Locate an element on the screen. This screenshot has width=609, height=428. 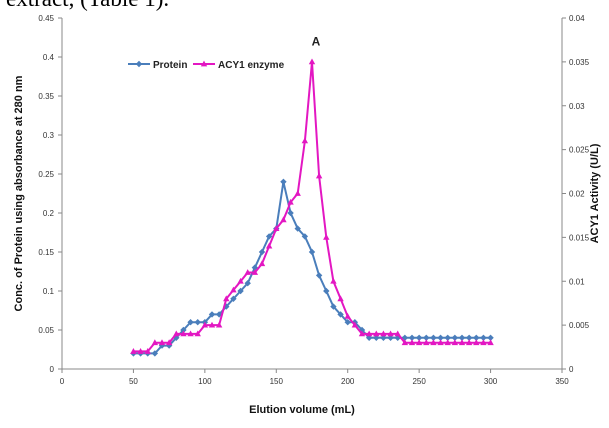
x-tick-label: 350 is located at coordinates (562, 381).